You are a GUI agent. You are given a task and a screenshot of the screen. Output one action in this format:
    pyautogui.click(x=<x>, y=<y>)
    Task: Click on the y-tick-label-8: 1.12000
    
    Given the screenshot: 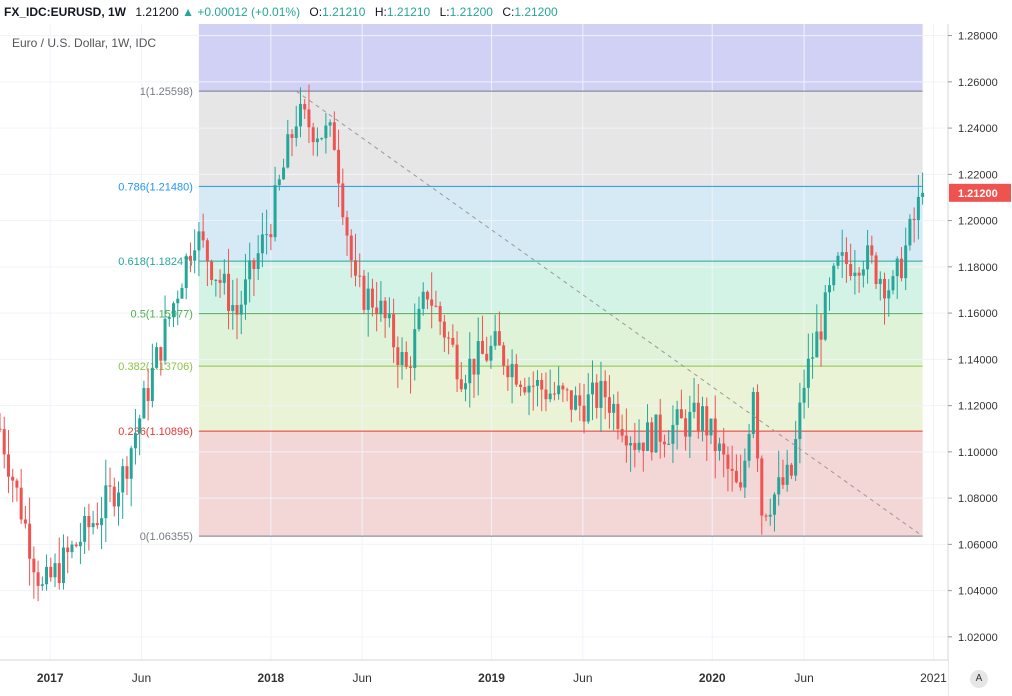 What is the action you would take?
    pyautogui.click(x=978, y=407)
    